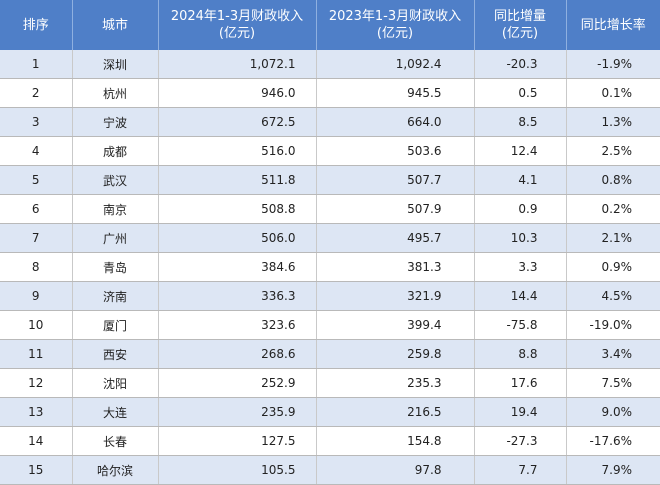 This screenshot has width=660, height=485. I want to click on cell-rank: 6, so click(36, 209).